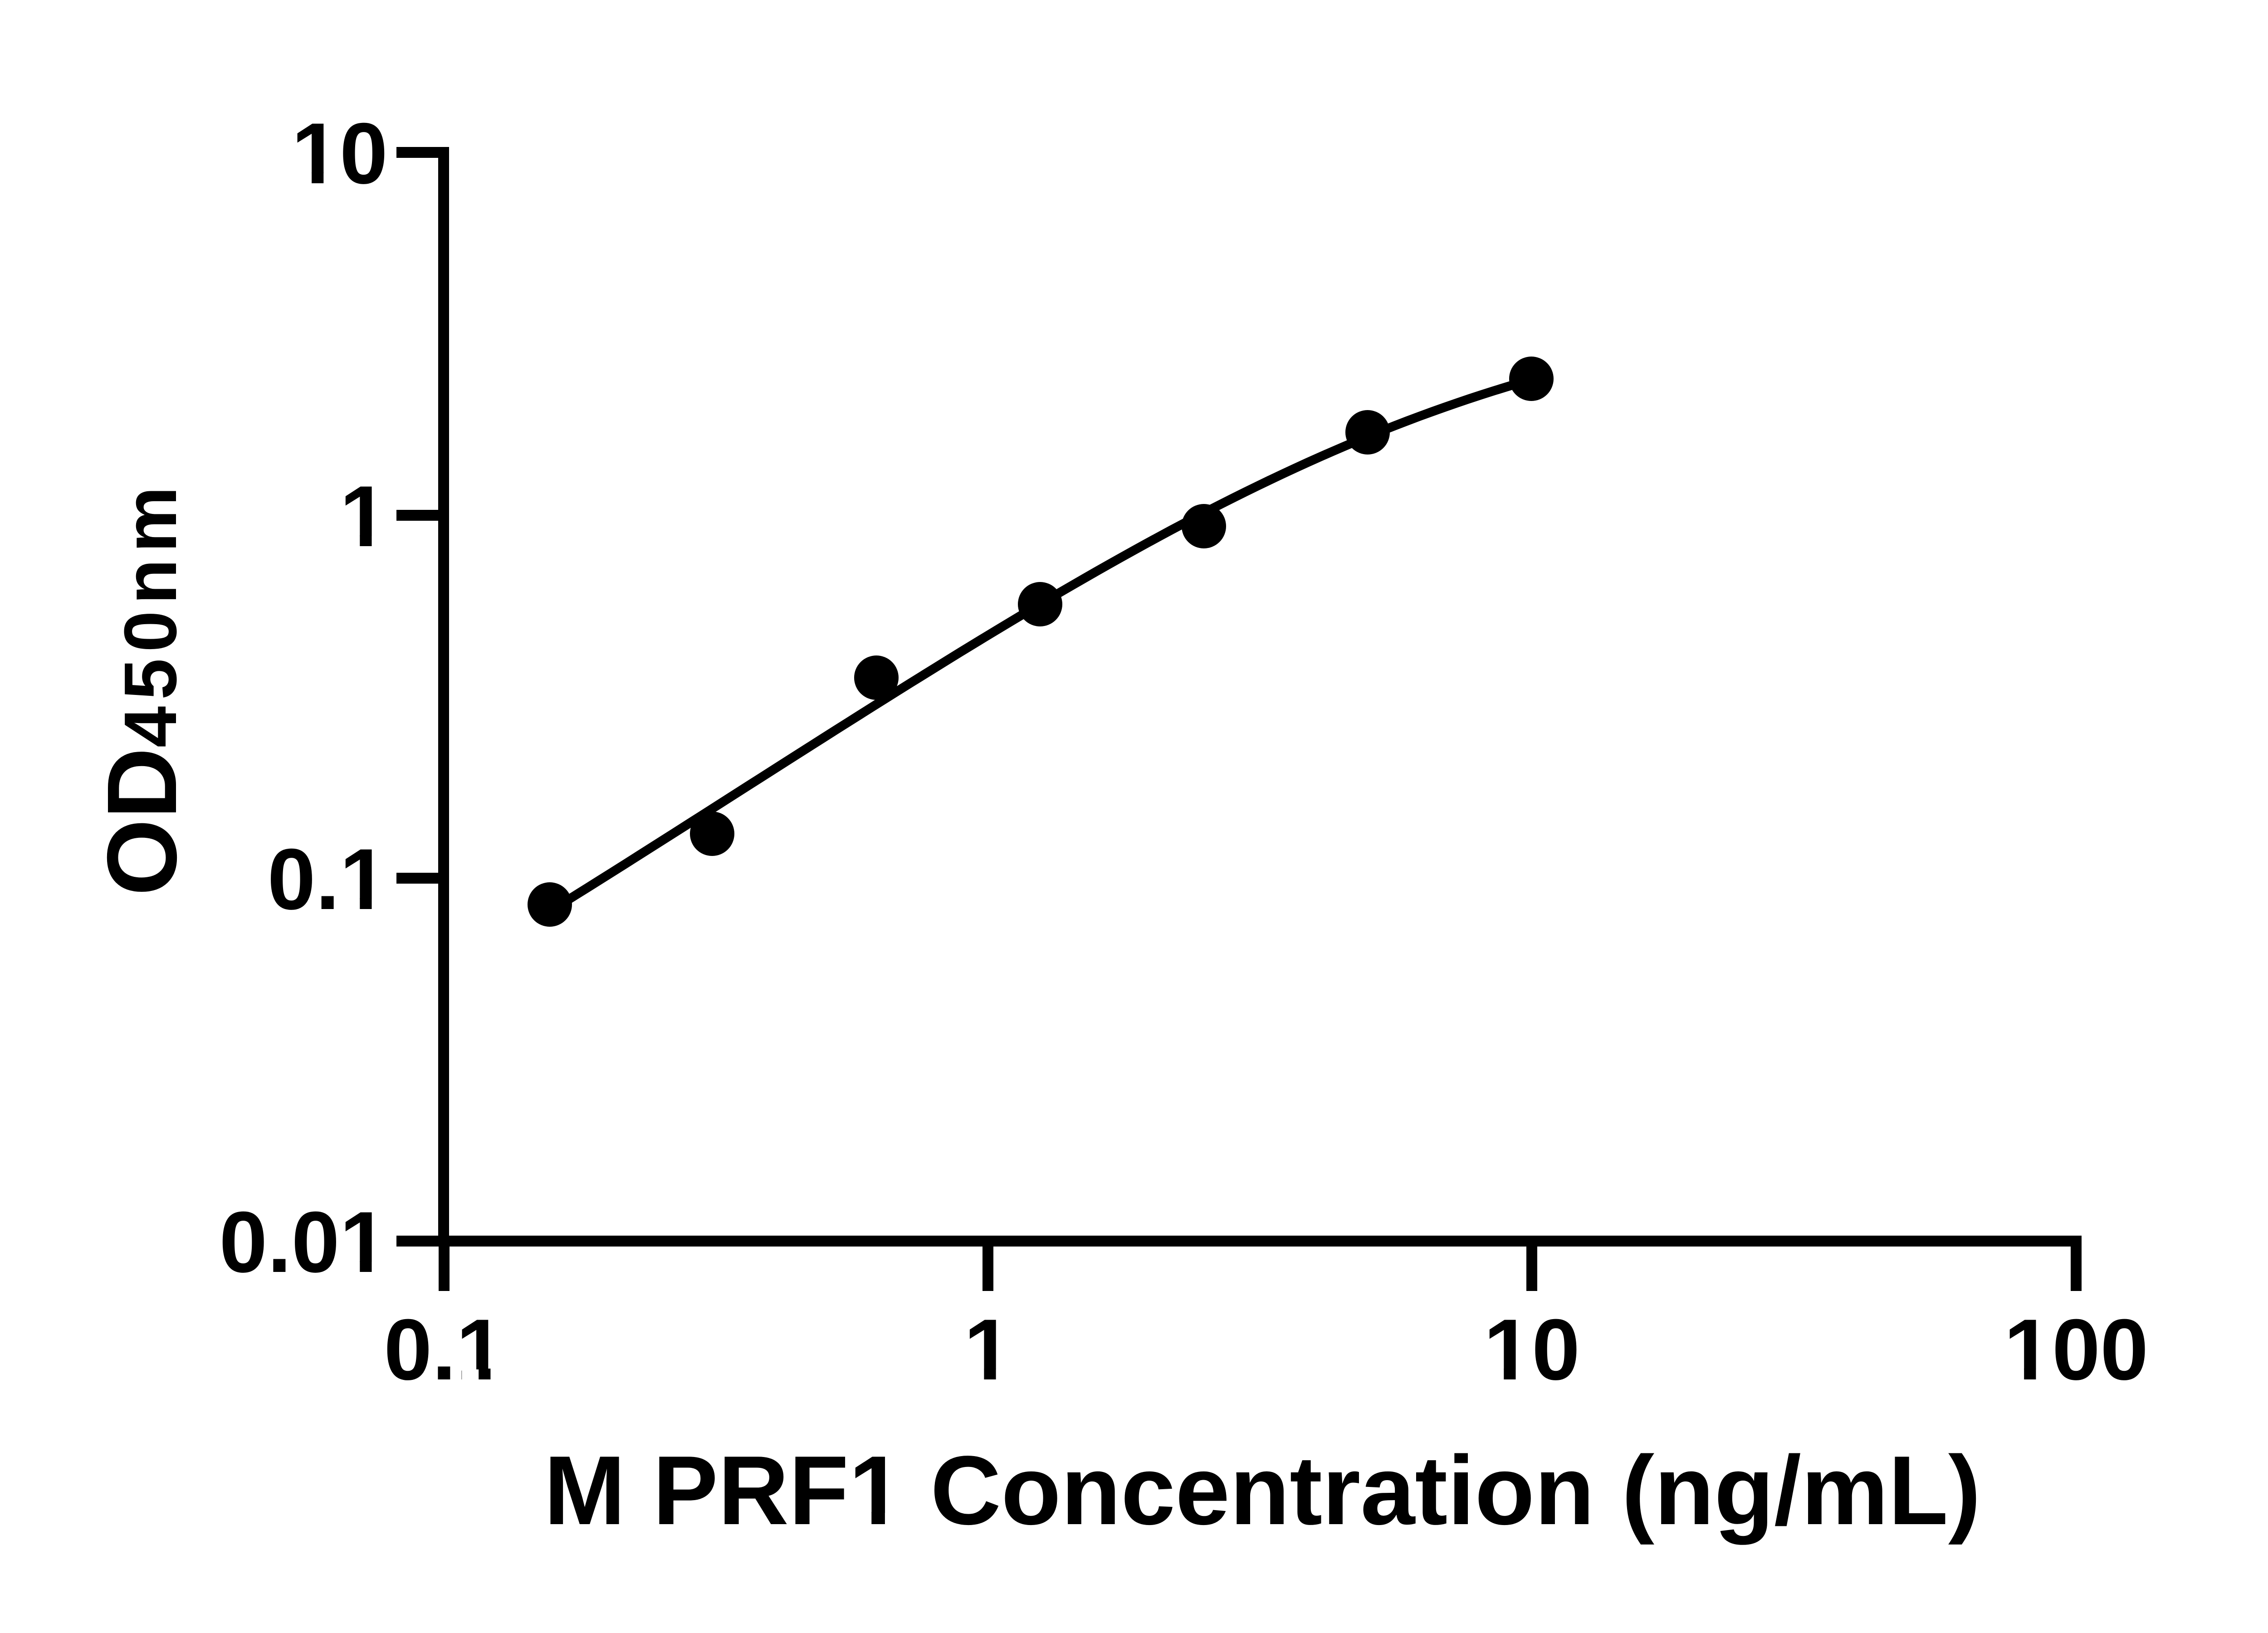 Image resolution: width=2268 pixels, height=1633 pixels. What do you see at coordinates (1263, 1490) in the screenshot?
I see `svg-text: M PRF1 Concentration (ng/mL)` at bounding box center [1263, 1490].